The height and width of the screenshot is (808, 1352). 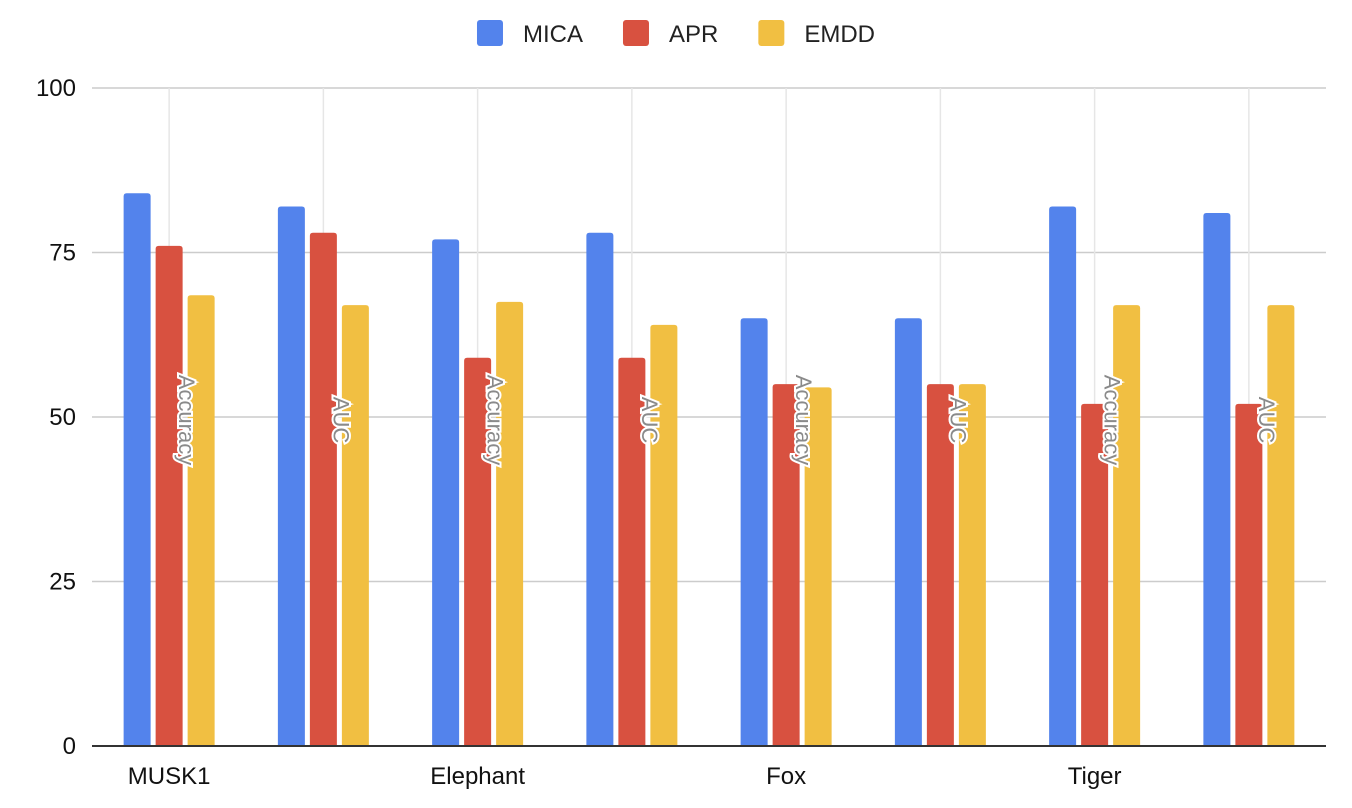 I want to click on y-tick-label: 0, so click(x=69, y=746).